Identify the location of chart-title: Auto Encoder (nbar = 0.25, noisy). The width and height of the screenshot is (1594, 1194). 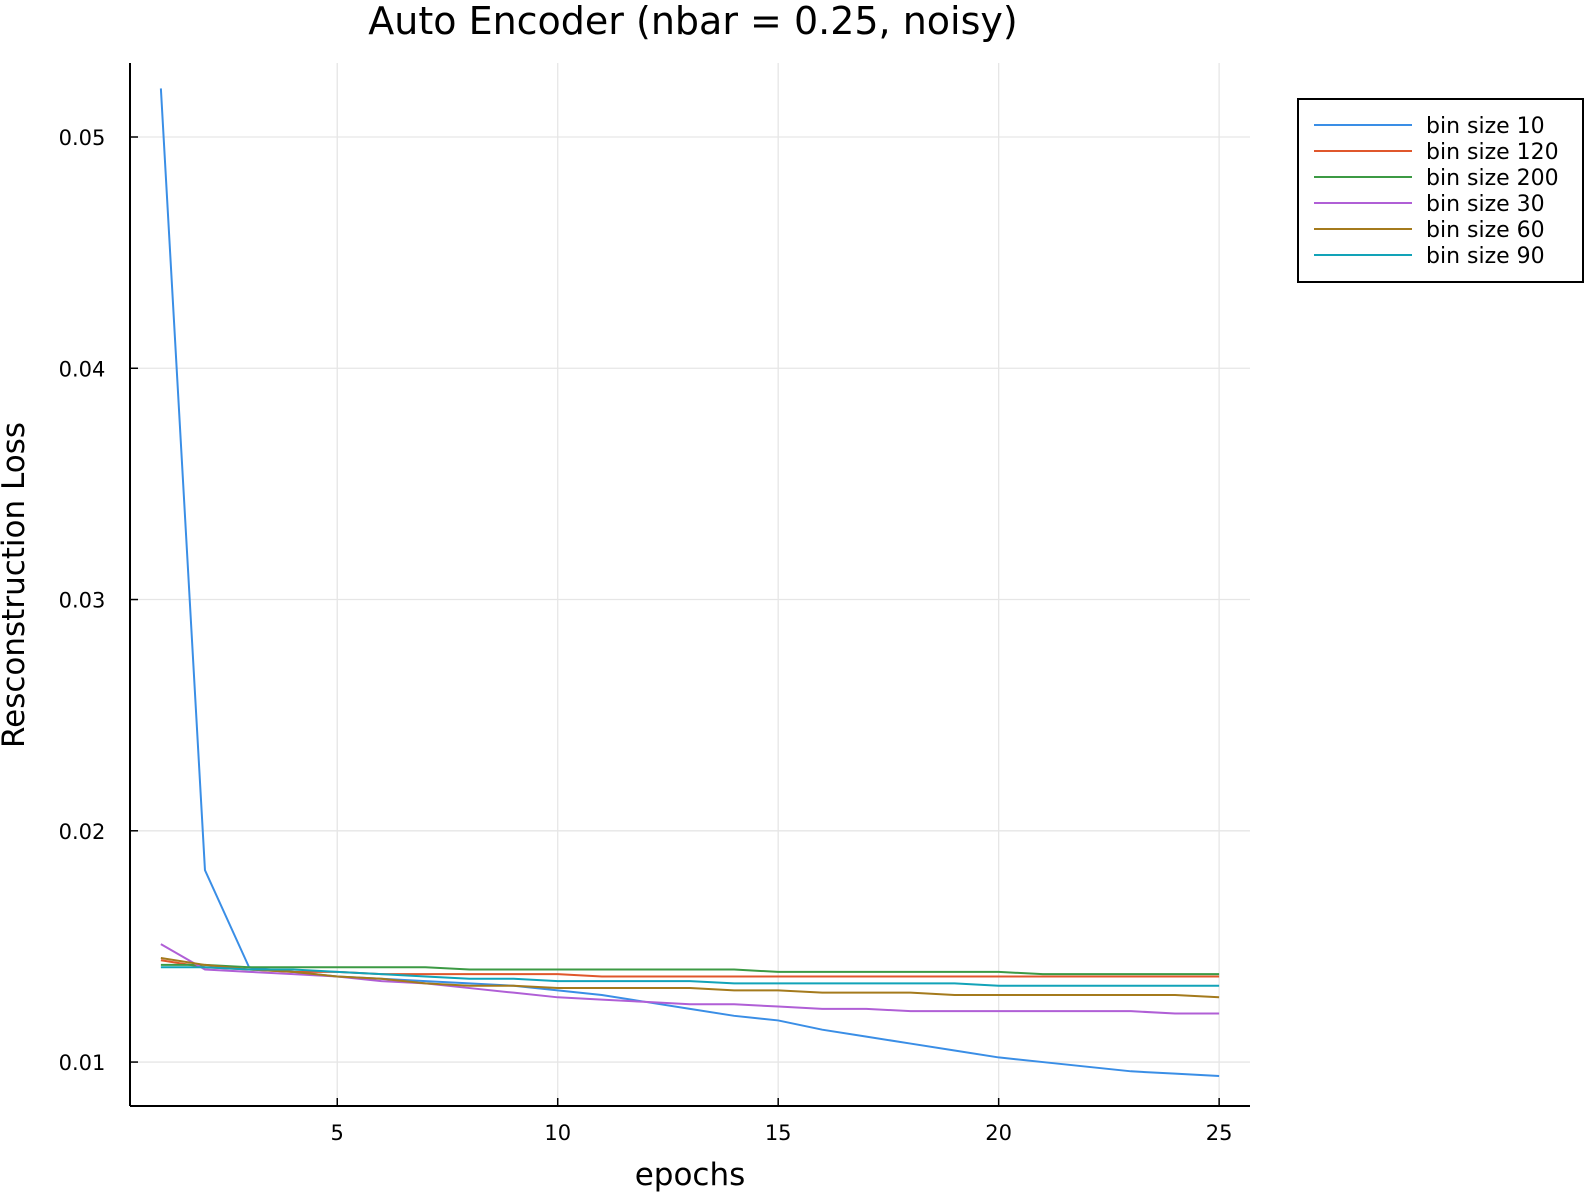
(692, 21).